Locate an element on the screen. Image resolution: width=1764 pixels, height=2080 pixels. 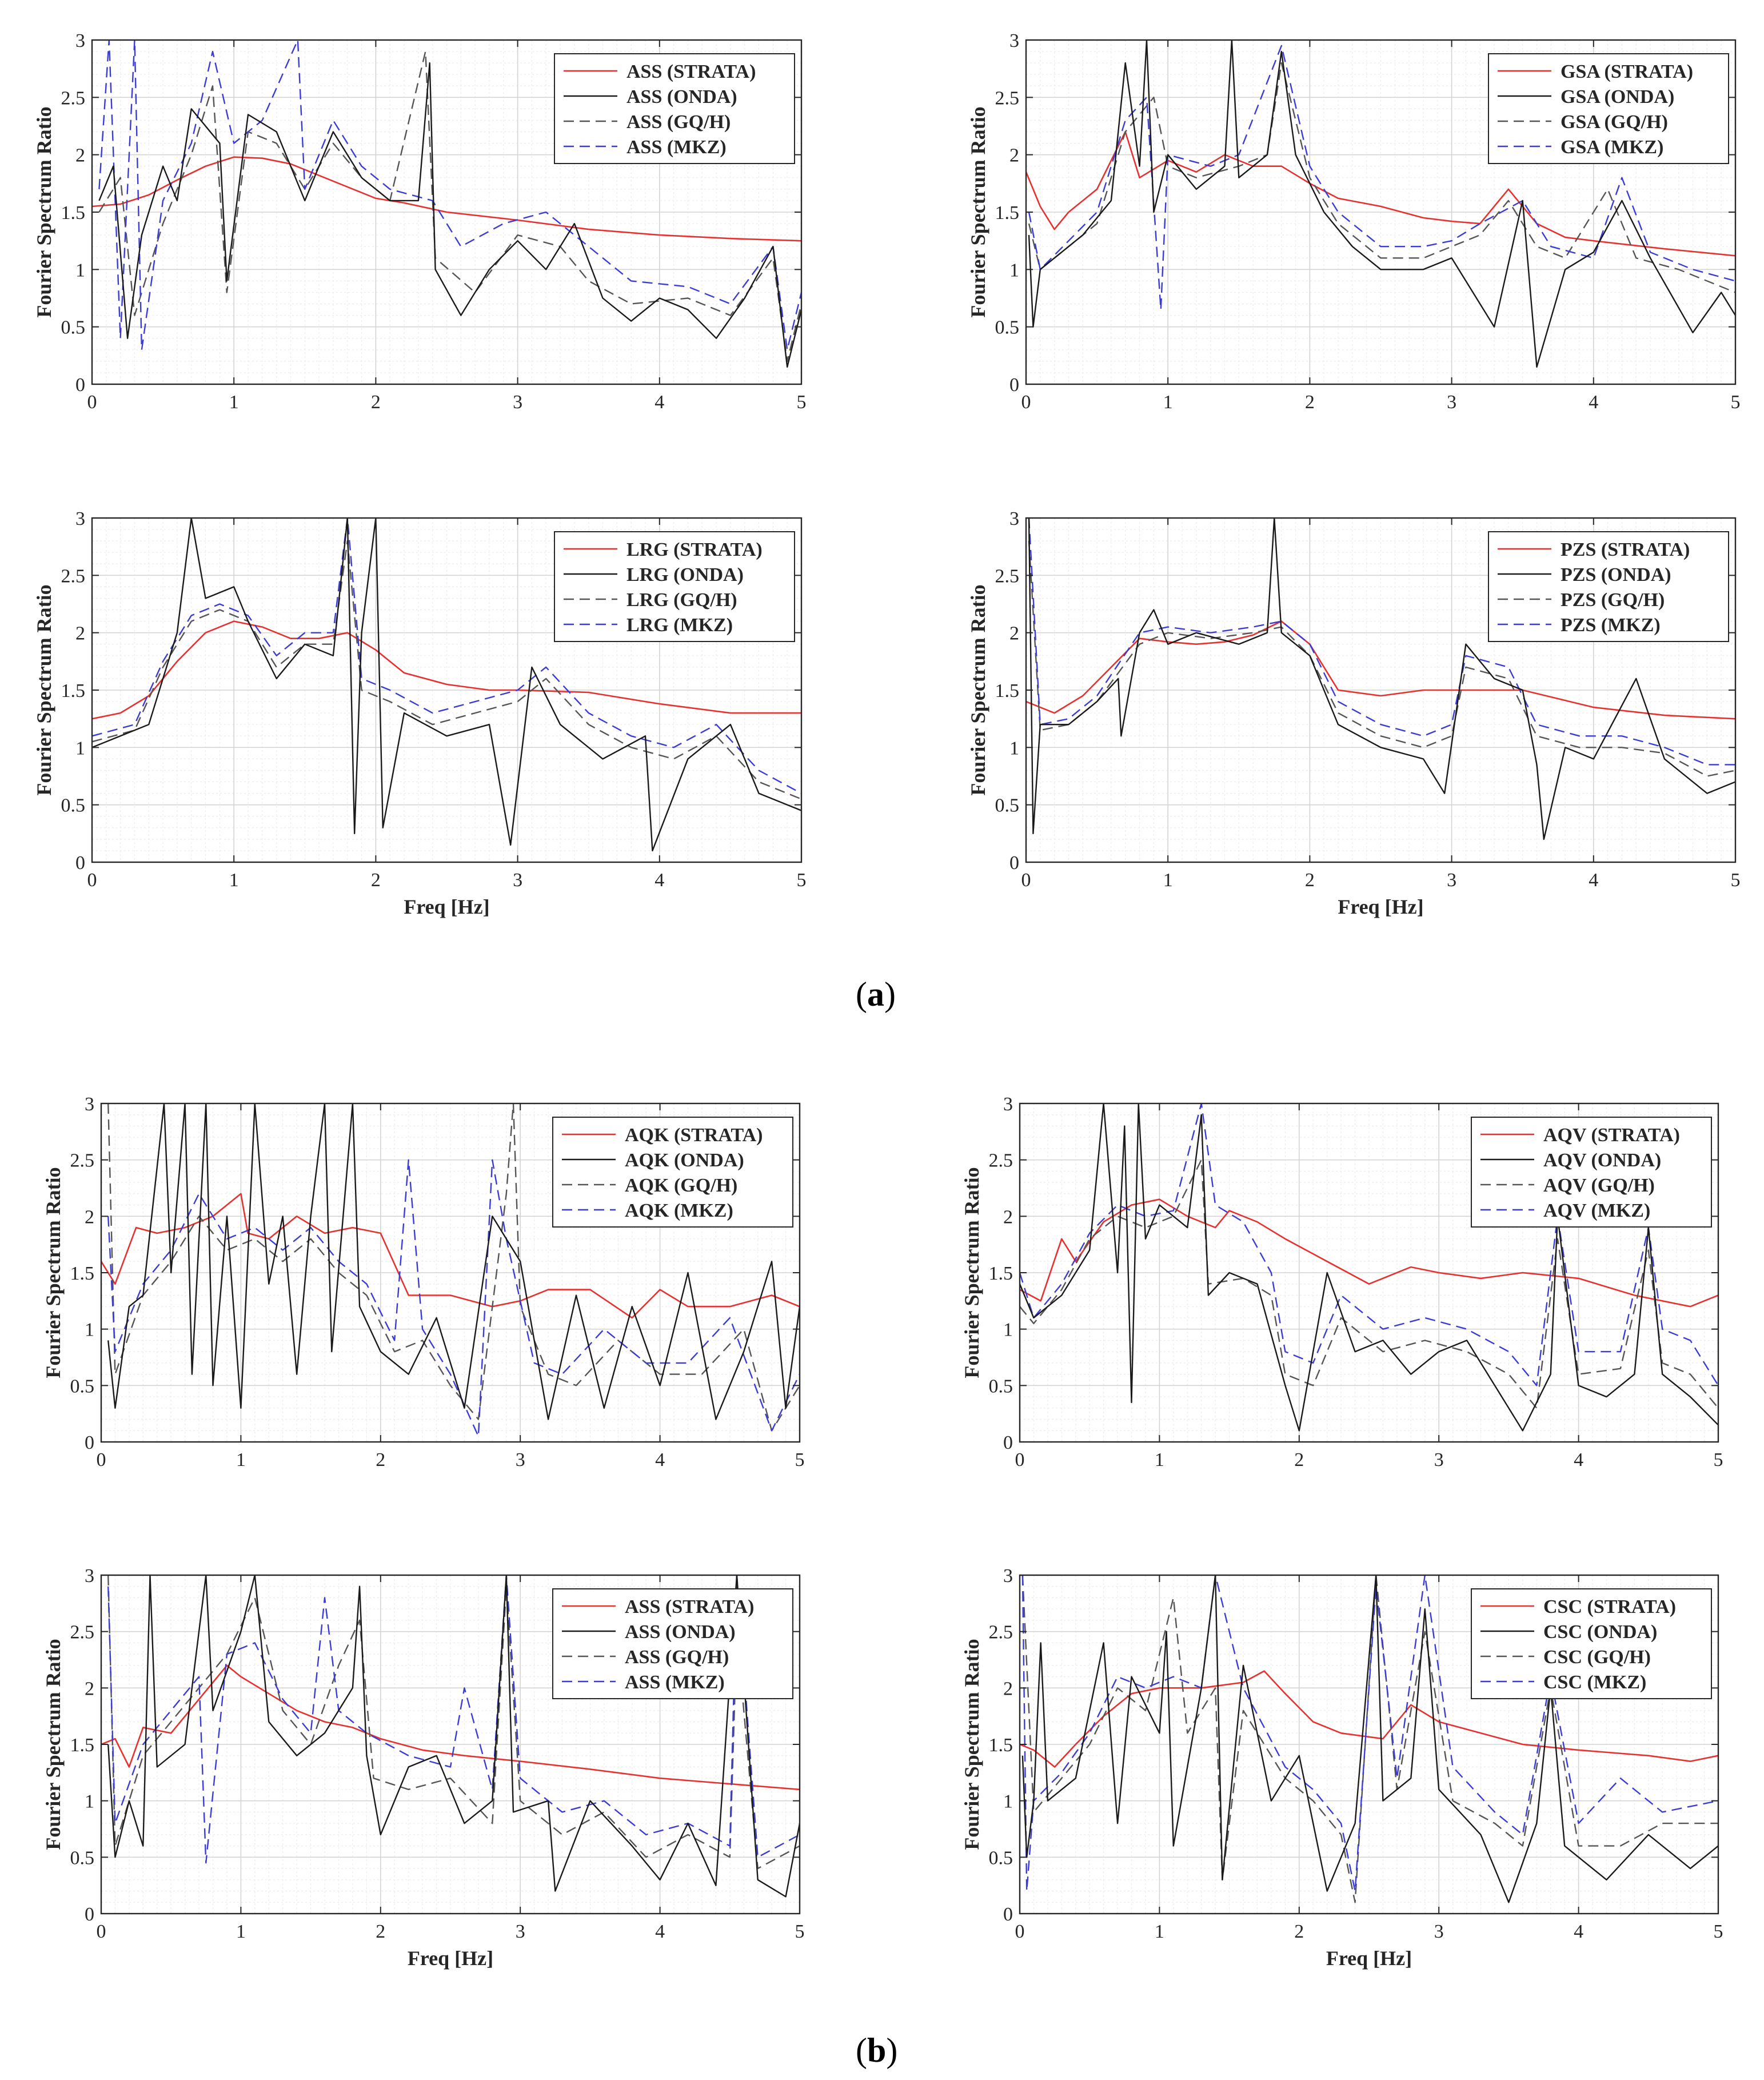
legend-entry-strata: LRG (STRATA) is located at coordinates (694, 549).